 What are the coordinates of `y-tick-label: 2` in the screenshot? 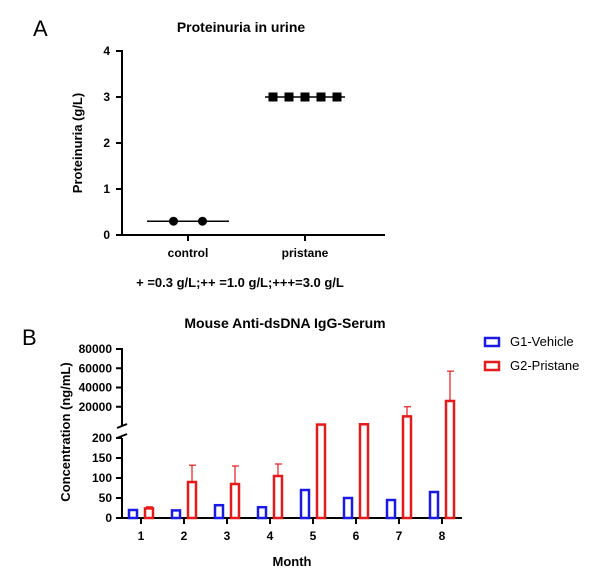 It's located at (106, 143).